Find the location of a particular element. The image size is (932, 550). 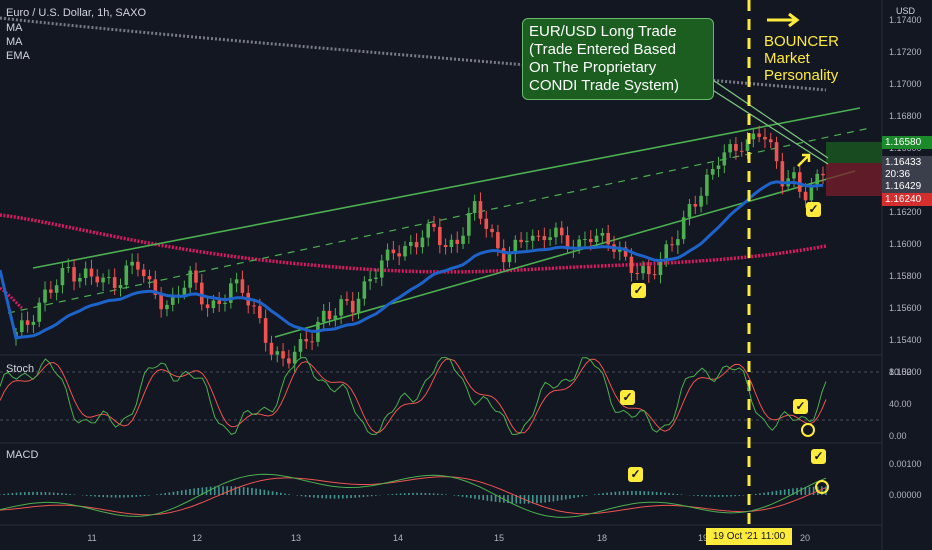

currency-label: USD is located at coordinates (906, 11).